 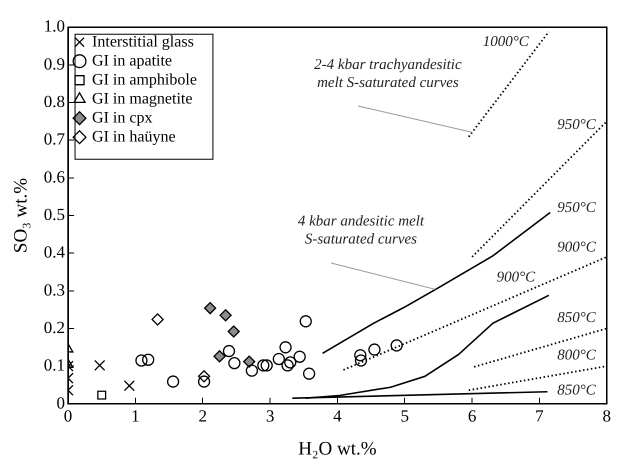 I want to click on legend-label: GI in amphibole, so click(x=144, y=79).